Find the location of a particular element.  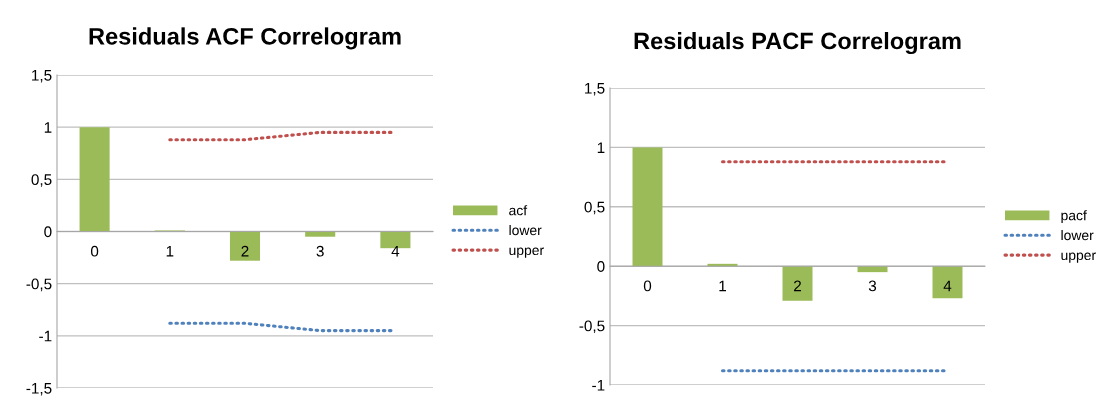

legend-label: acf is located at coordinates (518, 210).